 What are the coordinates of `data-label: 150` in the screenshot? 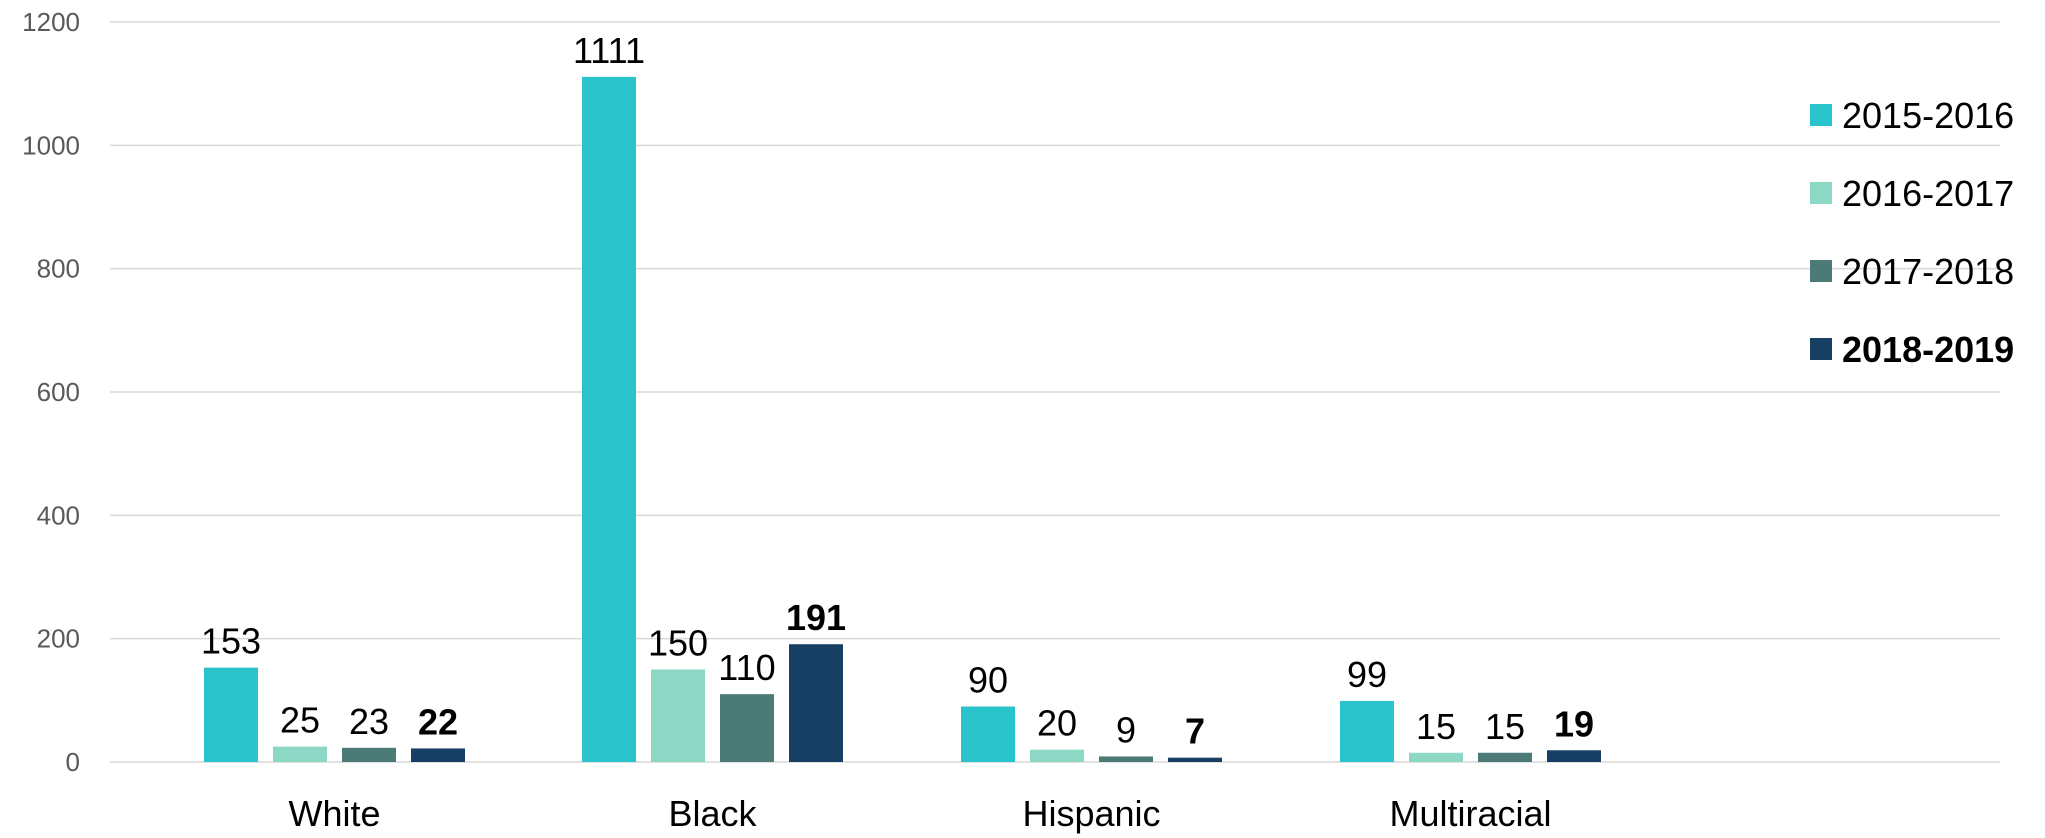 It's located at (678, 643).